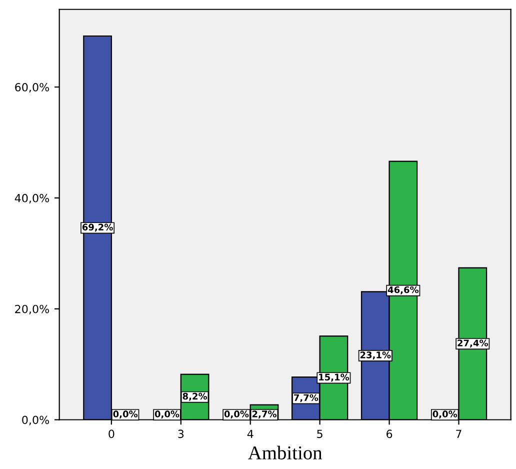  What do you see at coordinates (36, 421) in the screenshot?
I see `y-tick-label: 0,0%` at bounding box center [36, 421].